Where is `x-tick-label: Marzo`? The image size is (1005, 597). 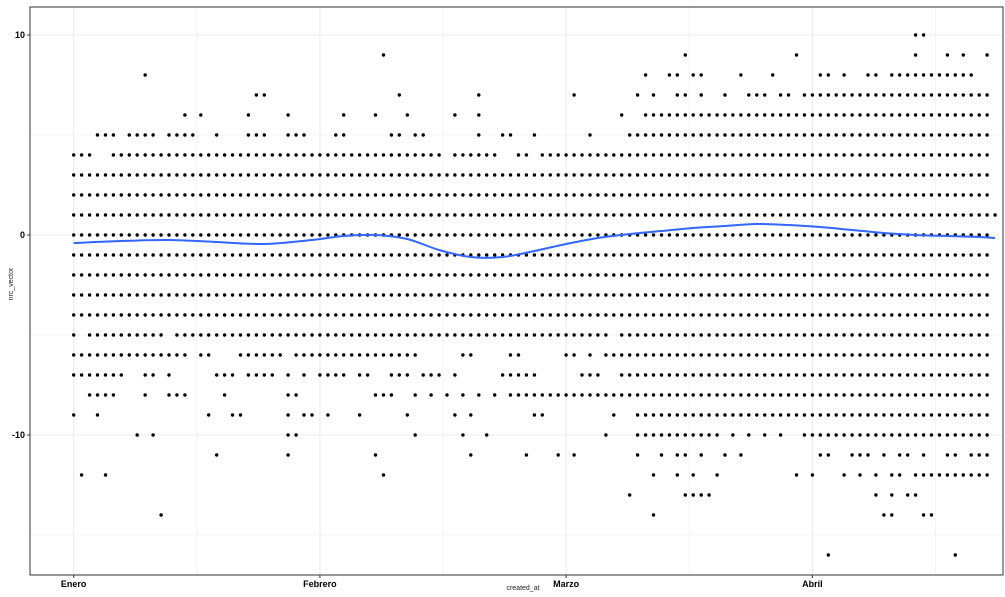 x-tick-label: Marzo is located at coordinates (566, 584).